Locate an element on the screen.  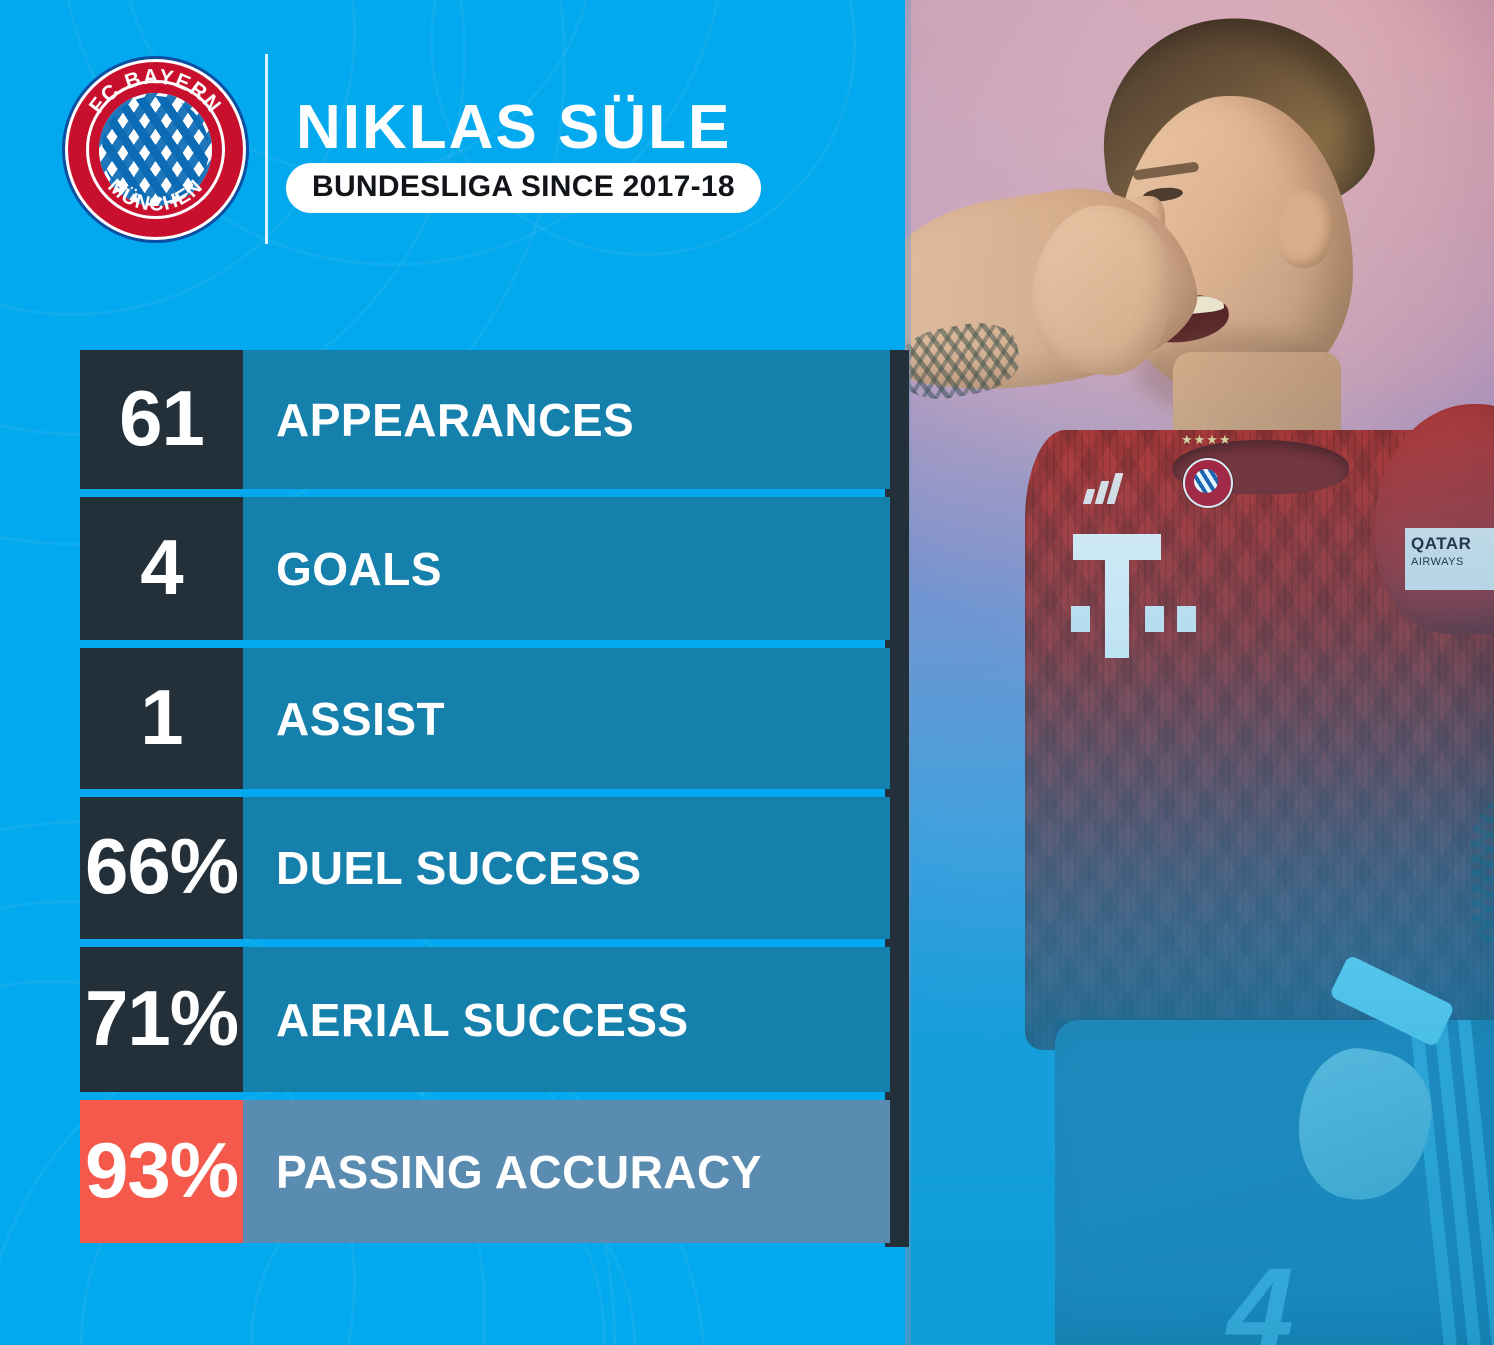
stat-bar: DUEL SUCCESS is located at coordinates (566, 868).